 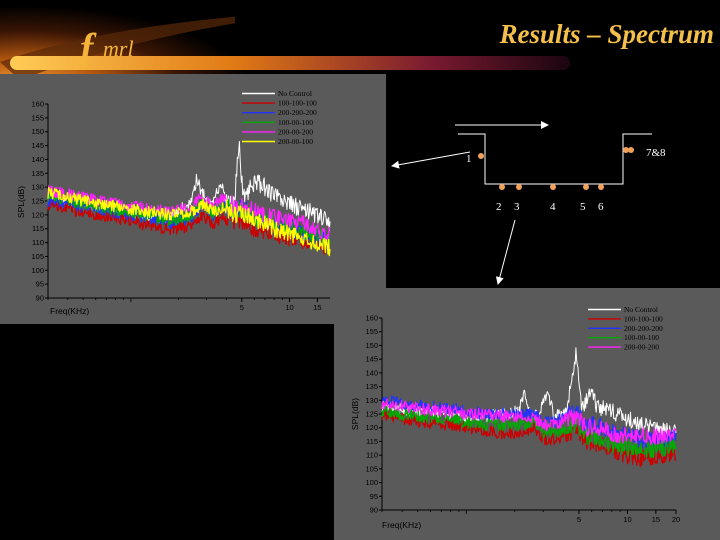 What do you see at coordinates (285, 40) in the screenshot?
I see `banner-swoosh` at bounding box center [285, 40].